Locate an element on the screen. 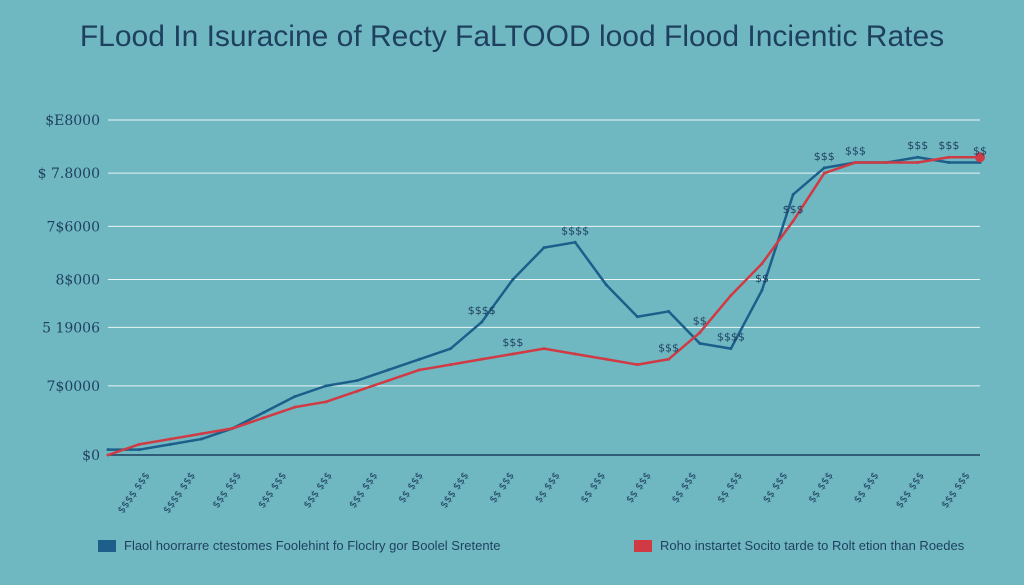 Image resolution: width=1024 pixels, height=585 pixels. y-tick-label: $E8000 is located at coordinates (72, 121).